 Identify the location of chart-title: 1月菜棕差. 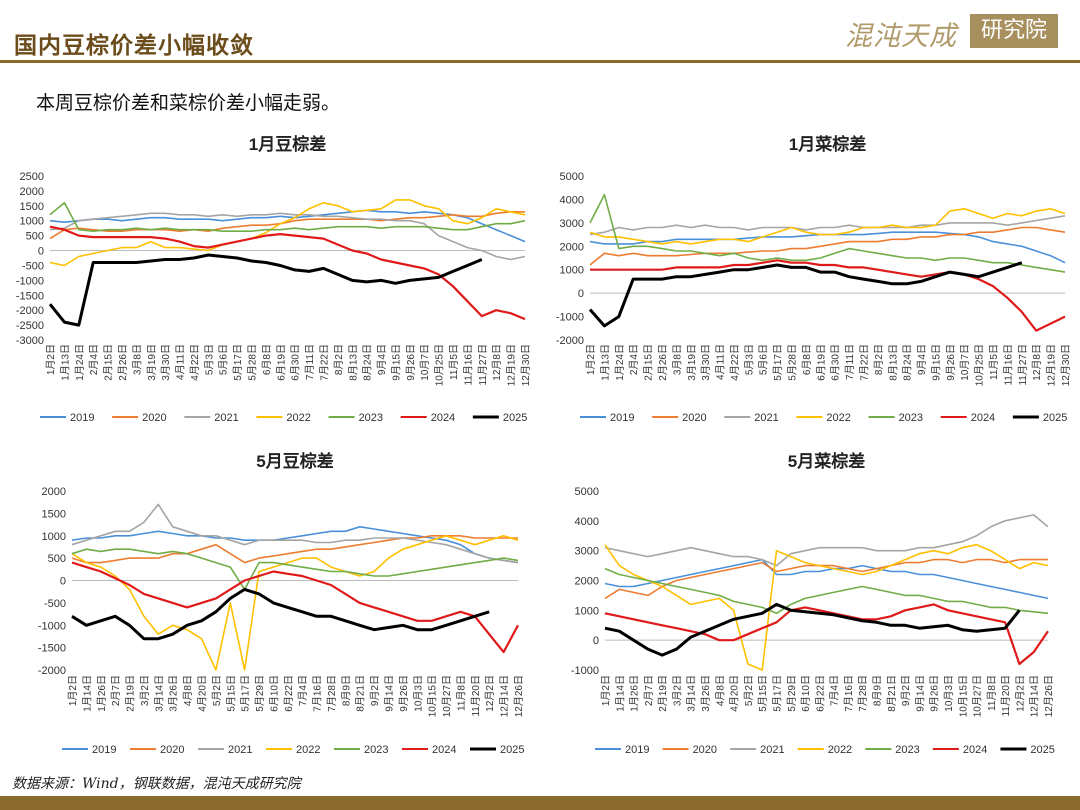
(827, 144).